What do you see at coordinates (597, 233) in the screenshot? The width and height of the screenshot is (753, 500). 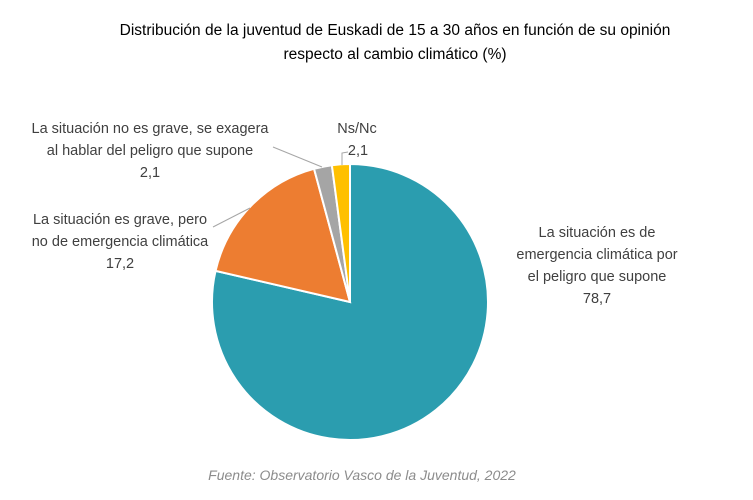 I see `label-teal-1: La situación es de` at bounding box center [597, 233].